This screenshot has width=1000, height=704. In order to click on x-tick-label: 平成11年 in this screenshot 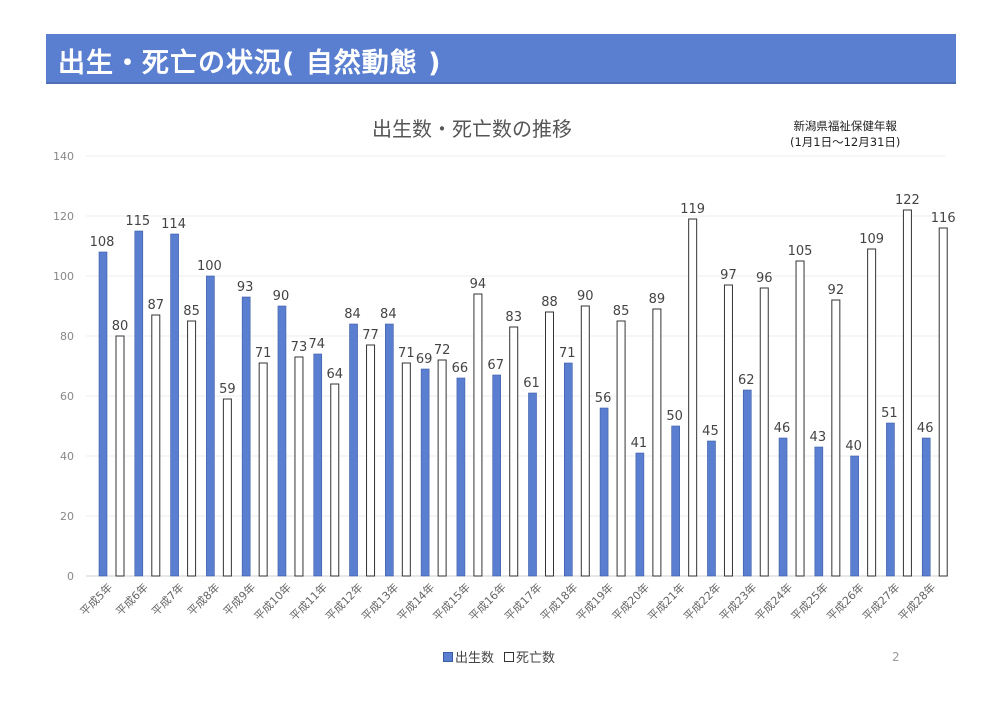, I will do `click(308, 601)`.